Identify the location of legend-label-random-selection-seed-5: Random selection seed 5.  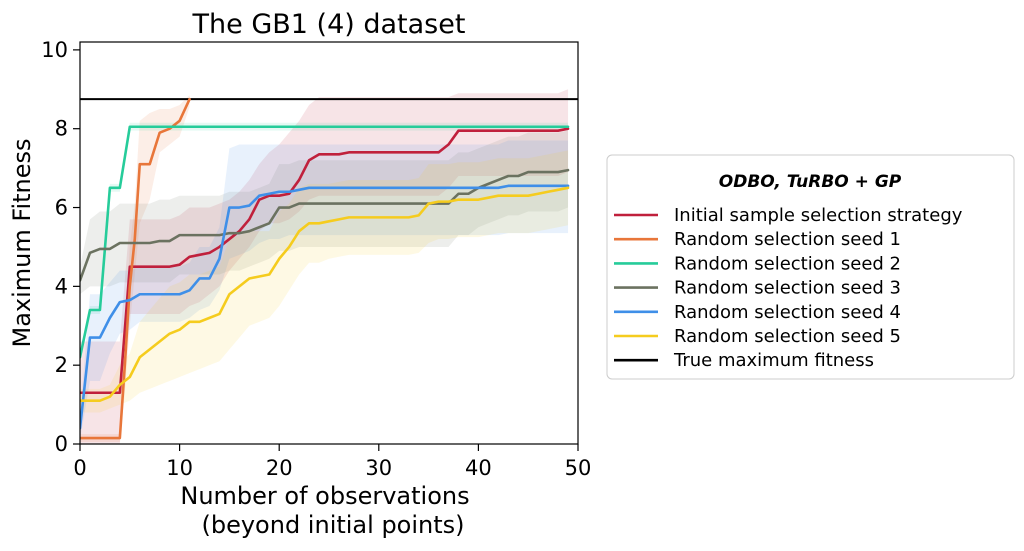
(787, 336).